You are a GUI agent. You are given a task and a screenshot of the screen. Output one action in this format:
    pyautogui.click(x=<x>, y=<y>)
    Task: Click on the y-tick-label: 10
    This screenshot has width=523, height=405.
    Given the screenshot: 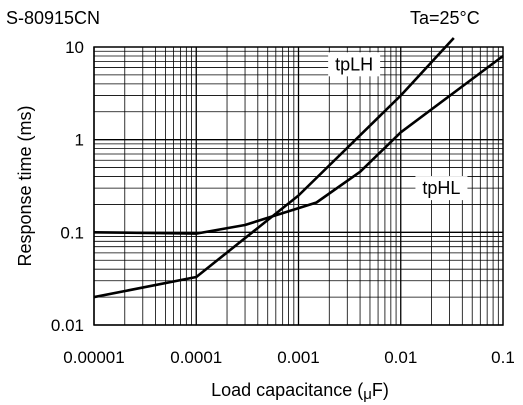 What is the action you would take?
    pyautogui.click(x=74, y=47)
    